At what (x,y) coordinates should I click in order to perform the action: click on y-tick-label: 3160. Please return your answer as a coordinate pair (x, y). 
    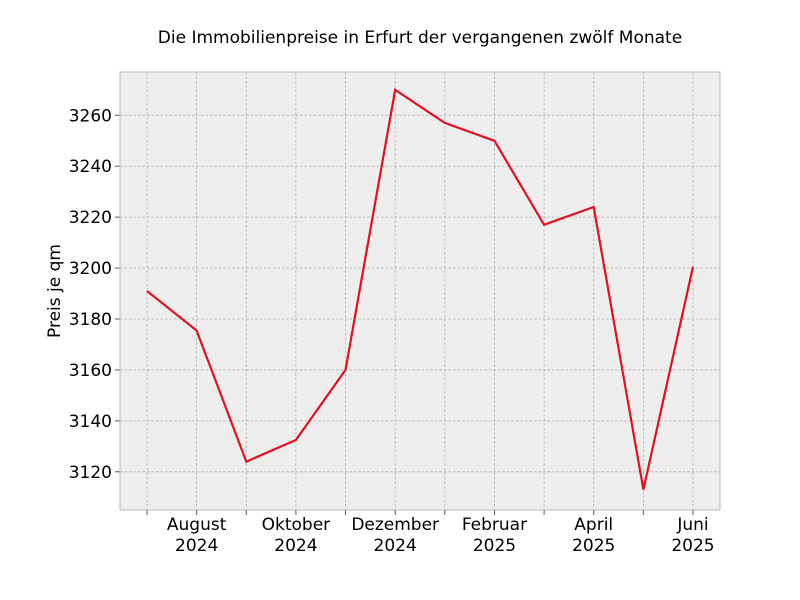
    Looking at the image, I should click on (90, 371).